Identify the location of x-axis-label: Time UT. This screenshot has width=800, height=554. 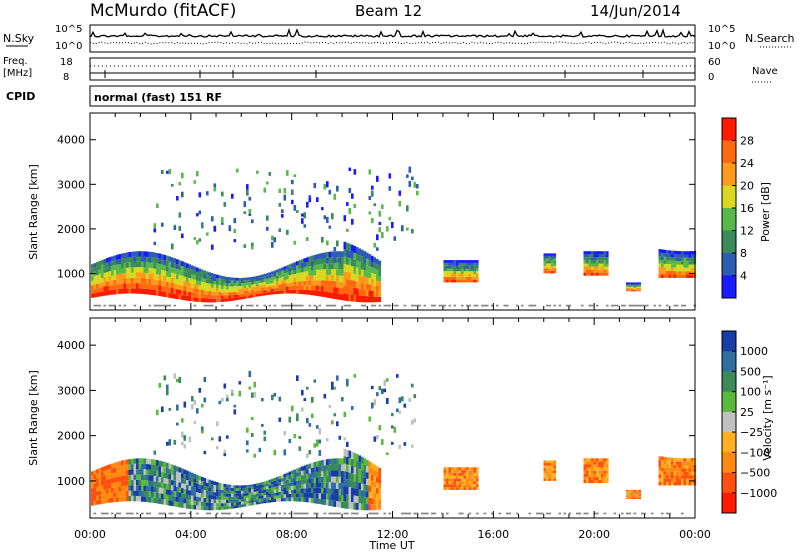
(391, 545).